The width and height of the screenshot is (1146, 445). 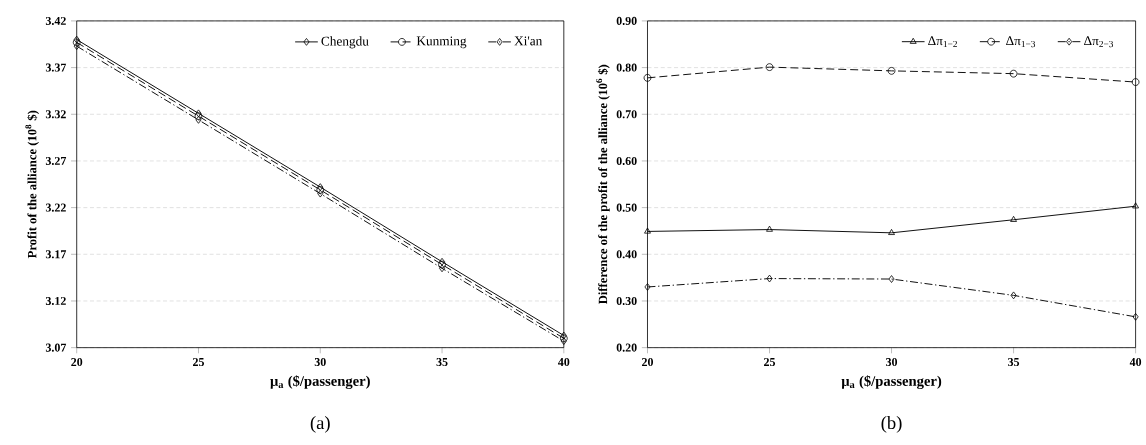 What do you see at coordinates (942, 41) in the screenshot?
I see `legend-label: Δπ$_{1−2}$` at bounding box center [942, 41].